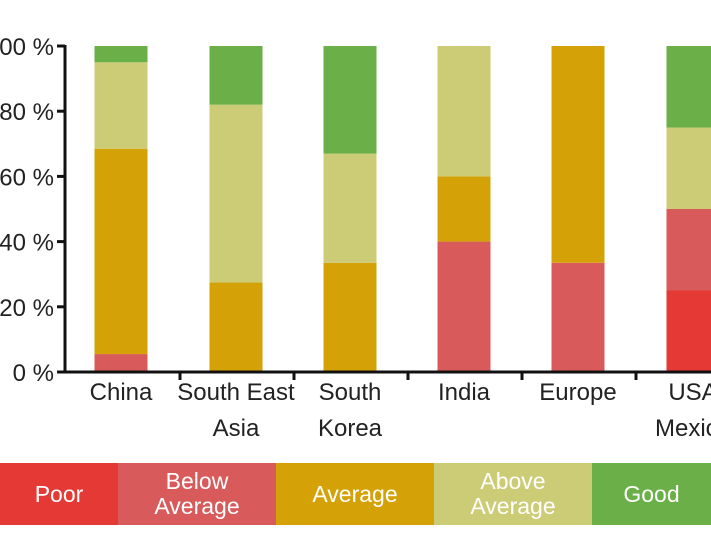 This screenshot has height=533, width=711. Describe the element at coordinates (577, 392) in the screenshot. I see `x-category-label: Europe` at that location.